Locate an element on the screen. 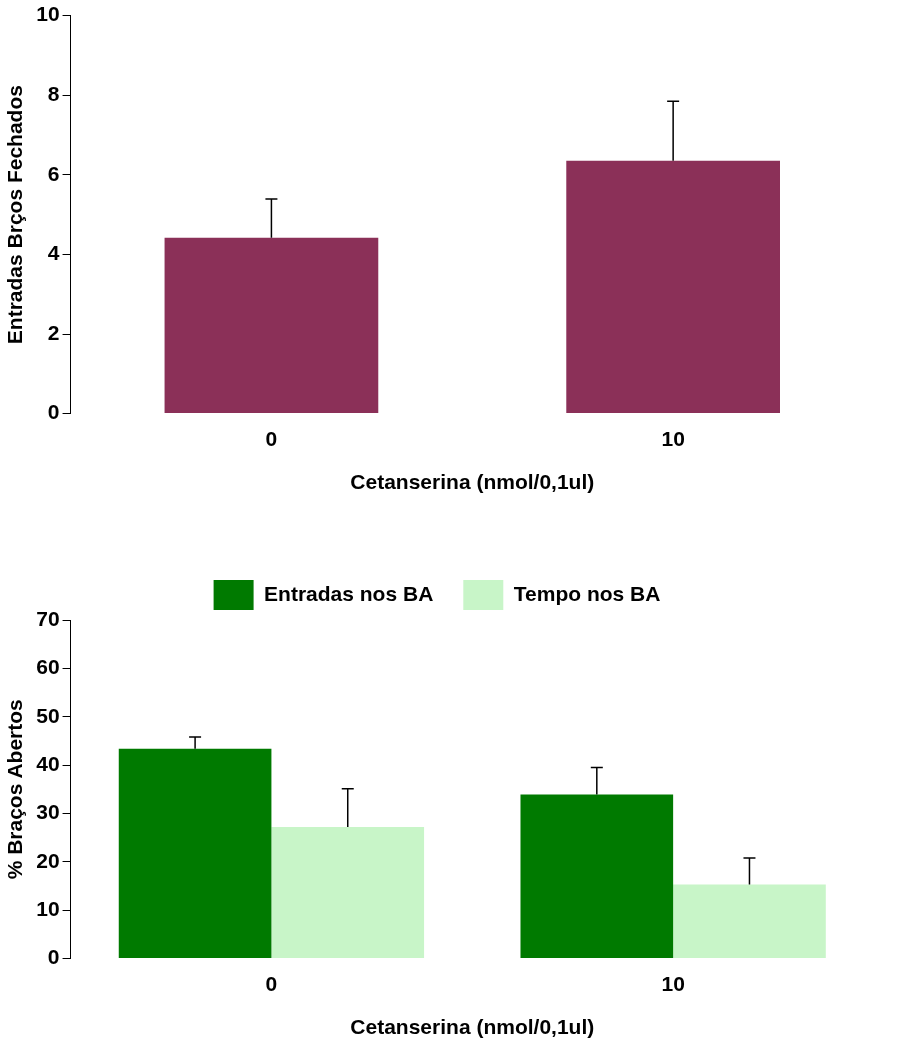 This screenshot has width=904, height=1048. y-tick-label: 20 is located at coordinates (48, 860).